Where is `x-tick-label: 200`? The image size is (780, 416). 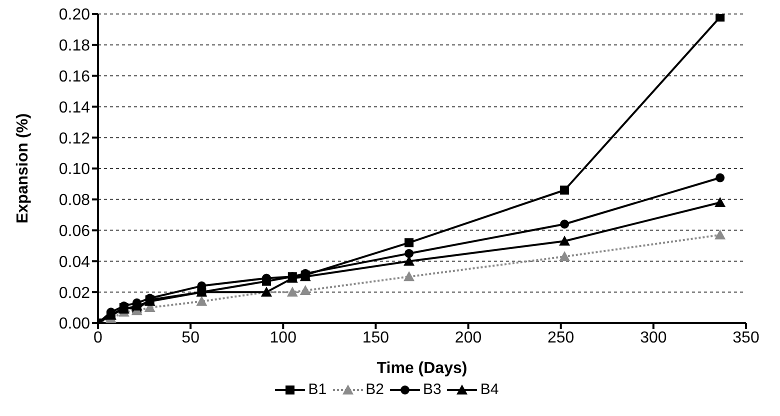 x-tick-label: 200 is located at coordinates (468, 337).